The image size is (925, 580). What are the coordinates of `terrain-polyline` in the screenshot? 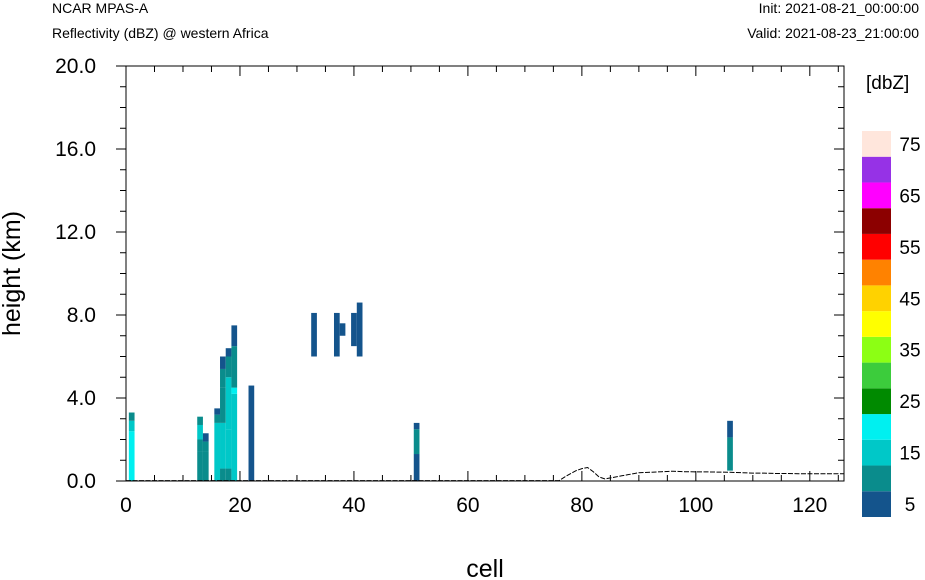 It's located at (485, 474).